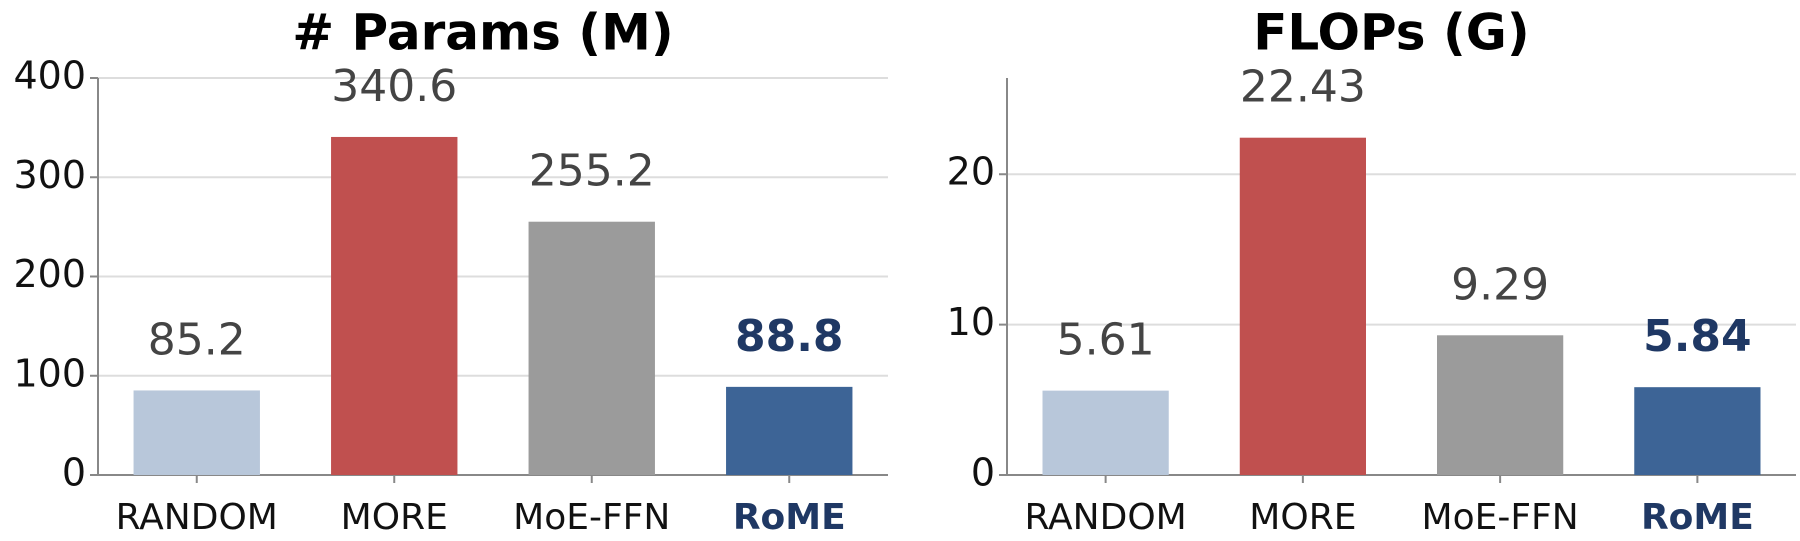 The width and height of the screenshot is (1800, 541). Describe the element at coordinates (49, 175) in the screenshot. I see `y-tick-label: 300` at that location.